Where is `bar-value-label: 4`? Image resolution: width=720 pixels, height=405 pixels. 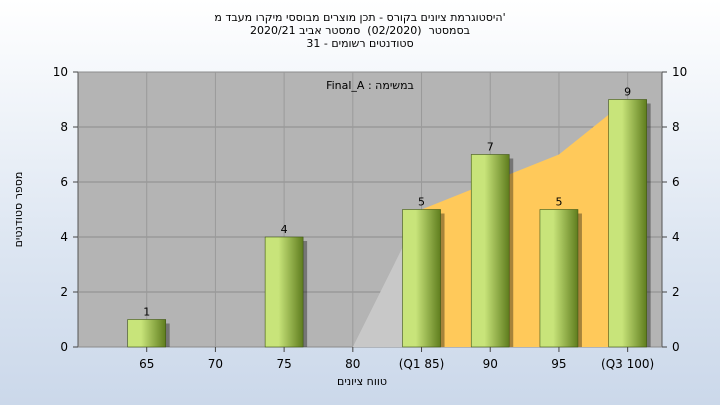
bar-value-label: 4 is located at coordinates (284, 229).